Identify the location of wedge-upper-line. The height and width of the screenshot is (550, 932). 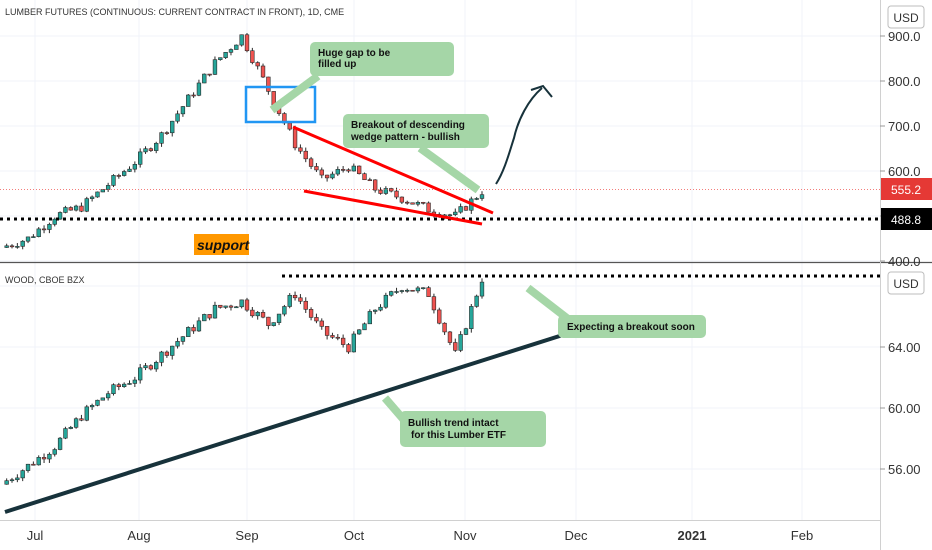
(393, 170).